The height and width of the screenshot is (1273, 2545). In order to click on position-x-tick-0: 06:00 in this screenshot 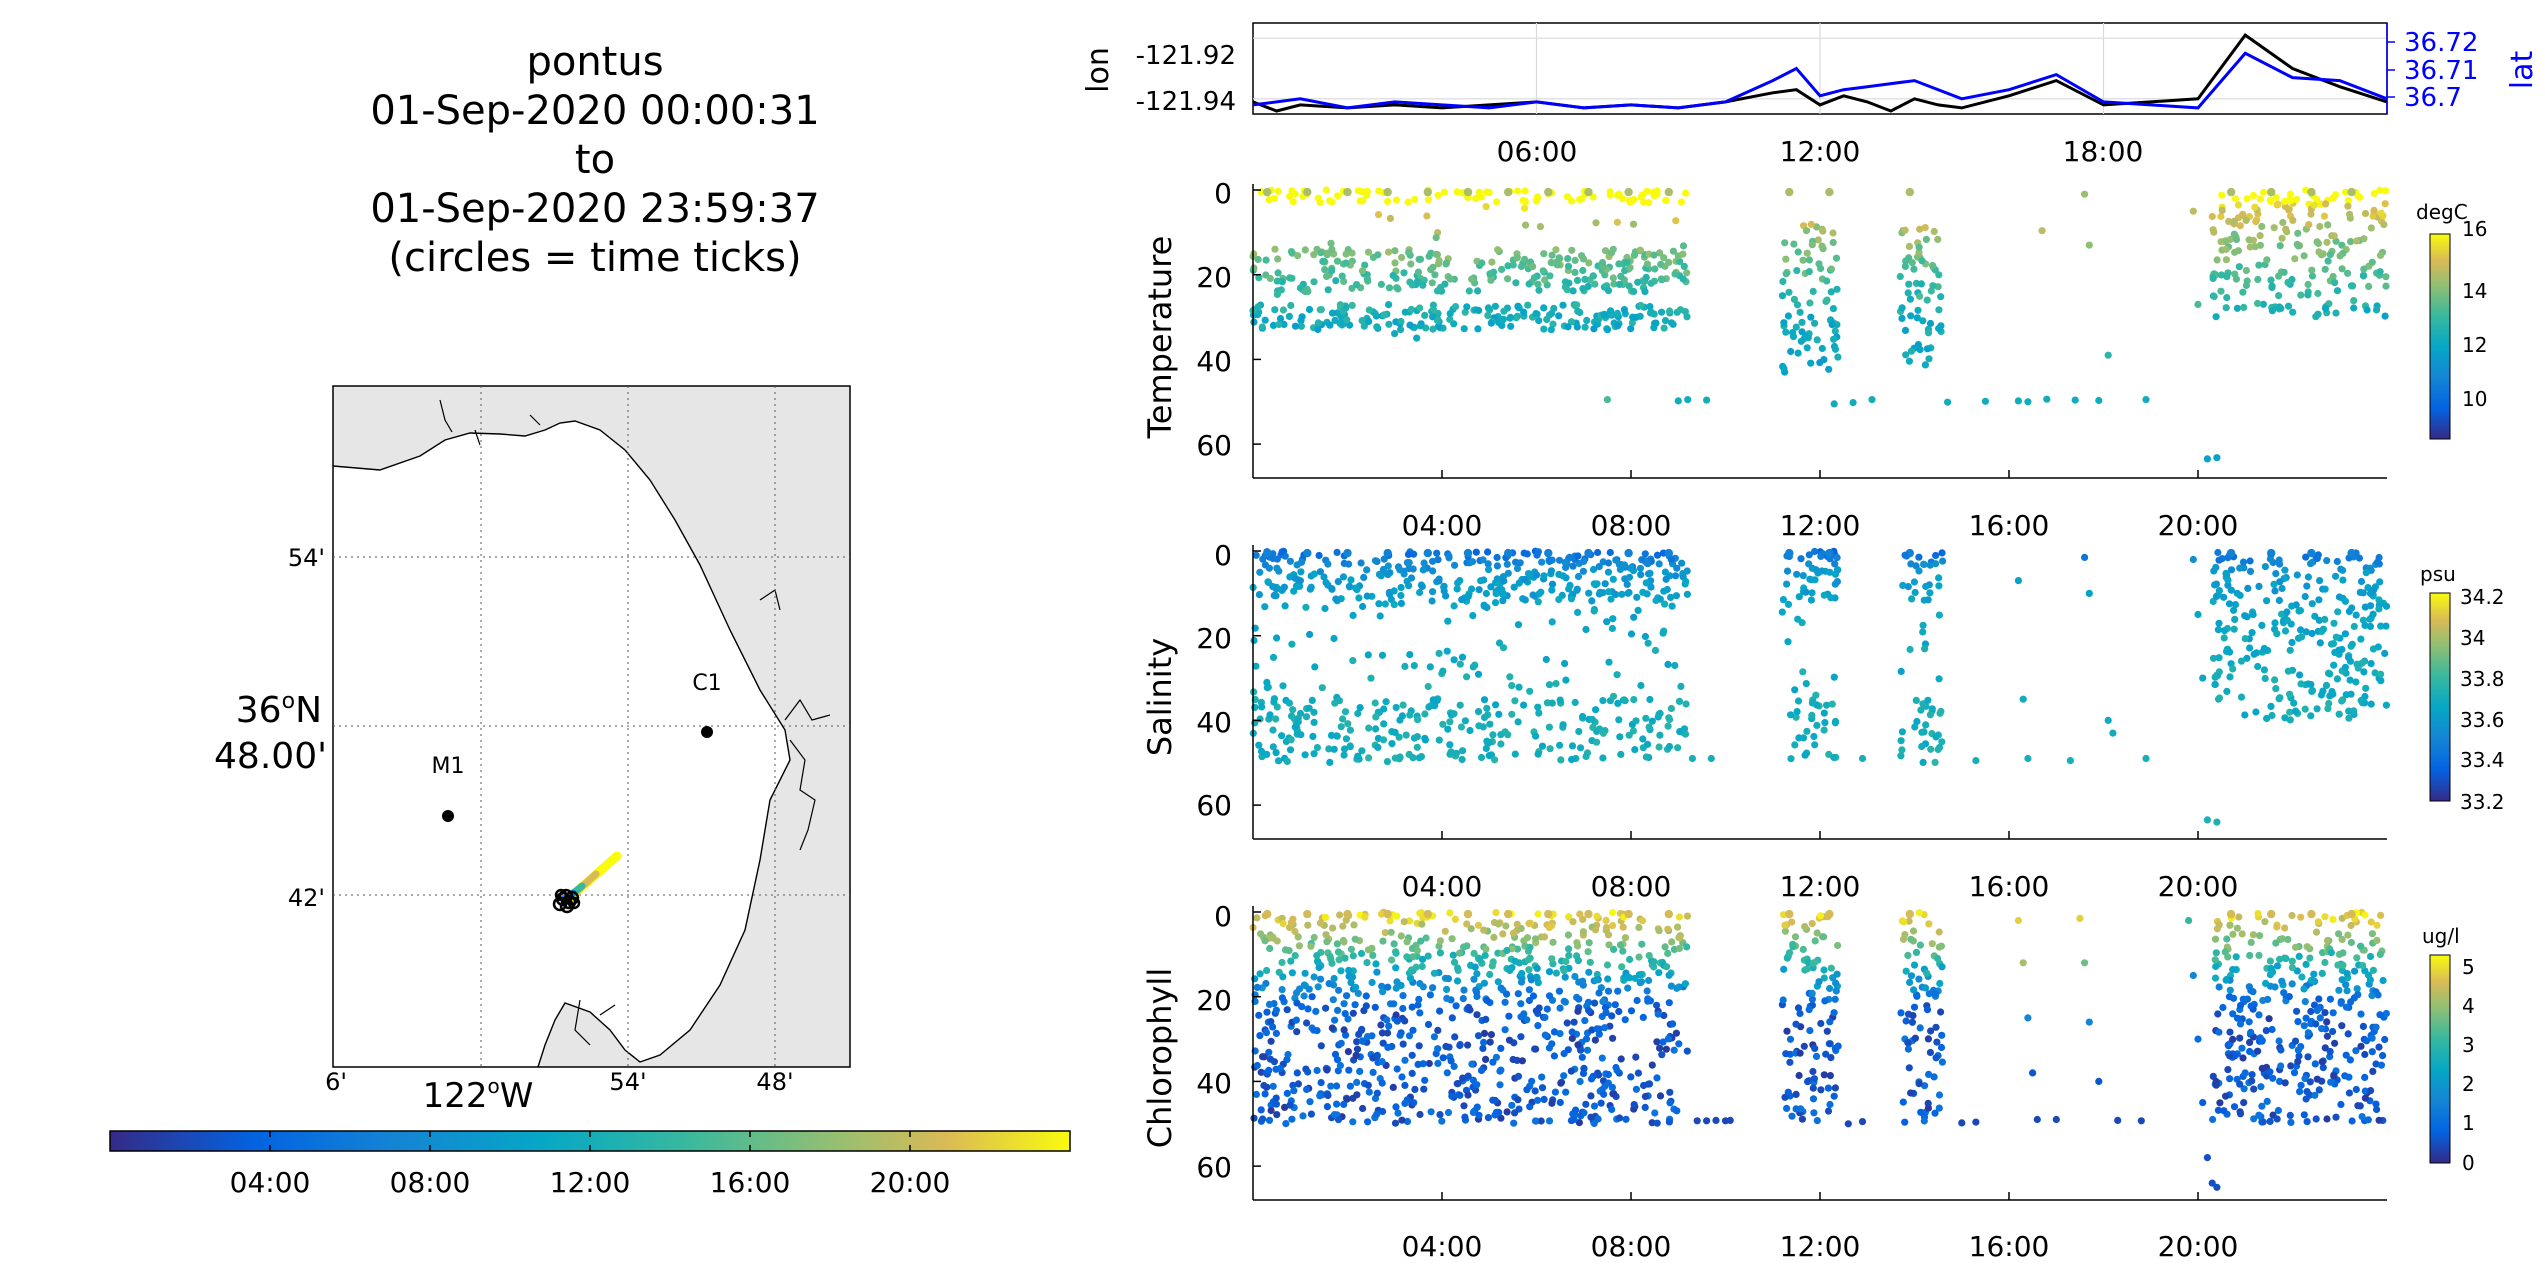, I will do `click(1537, 151)`.